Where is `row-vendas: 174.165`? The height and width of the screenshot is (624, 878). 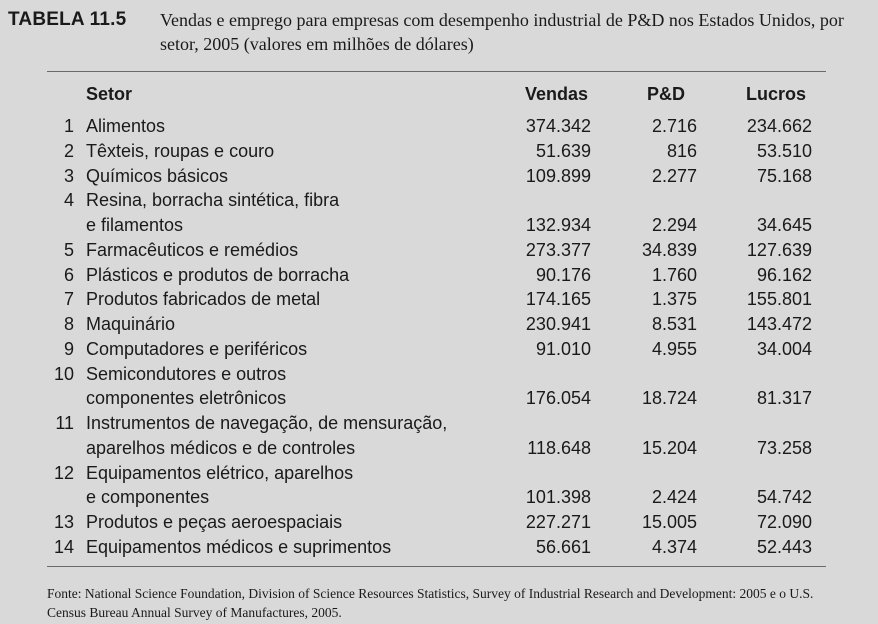
row-vendas: 174.165 is located at coordinates (558, 299).